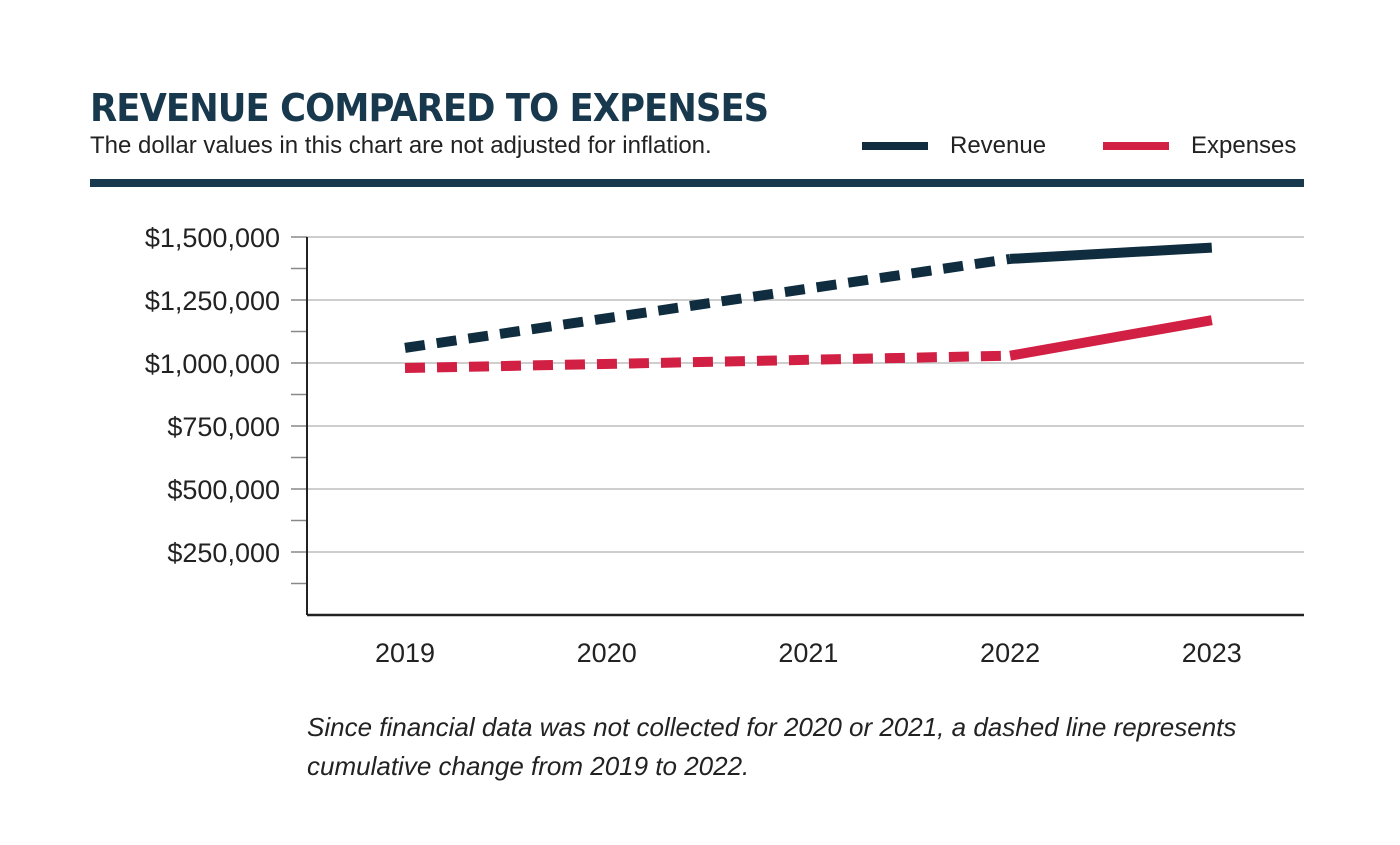 This screenshot has height=845, width=1400. Describe the element at coordinates (405, 653) in the screenshot. I see `x-tick-label: 2019` at that location.